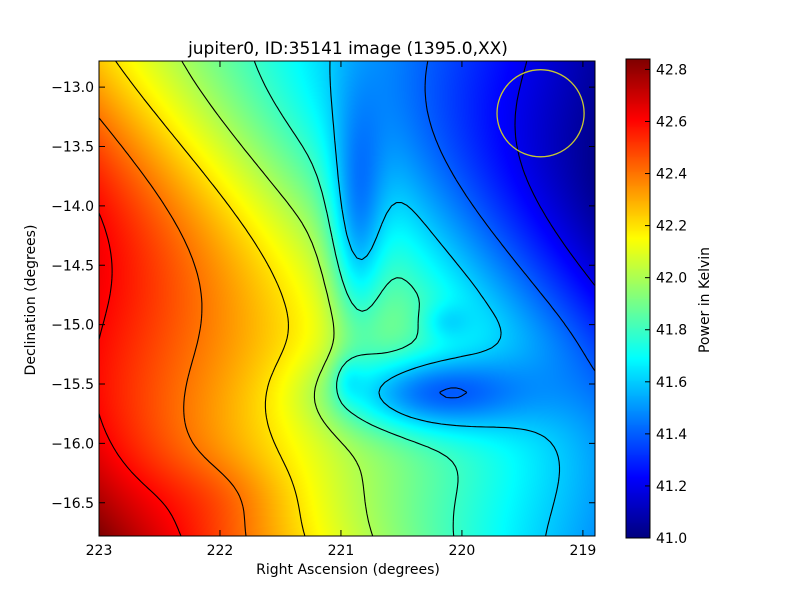 The height and width of the screenshot is (600, 800). Describe the element at coordinates (72, 266) in the screenshot. I see `y-tick-label: −14.5` at that location.